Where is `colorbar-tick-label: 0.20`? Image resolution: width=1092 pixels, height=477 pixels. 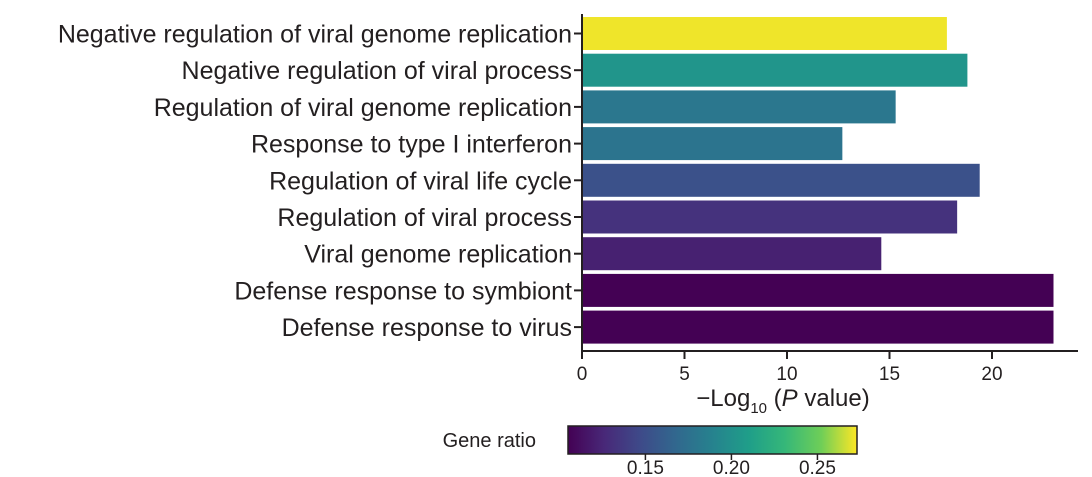 colorbar-tick-label: 0.20 is located at coordinates (731, 467).